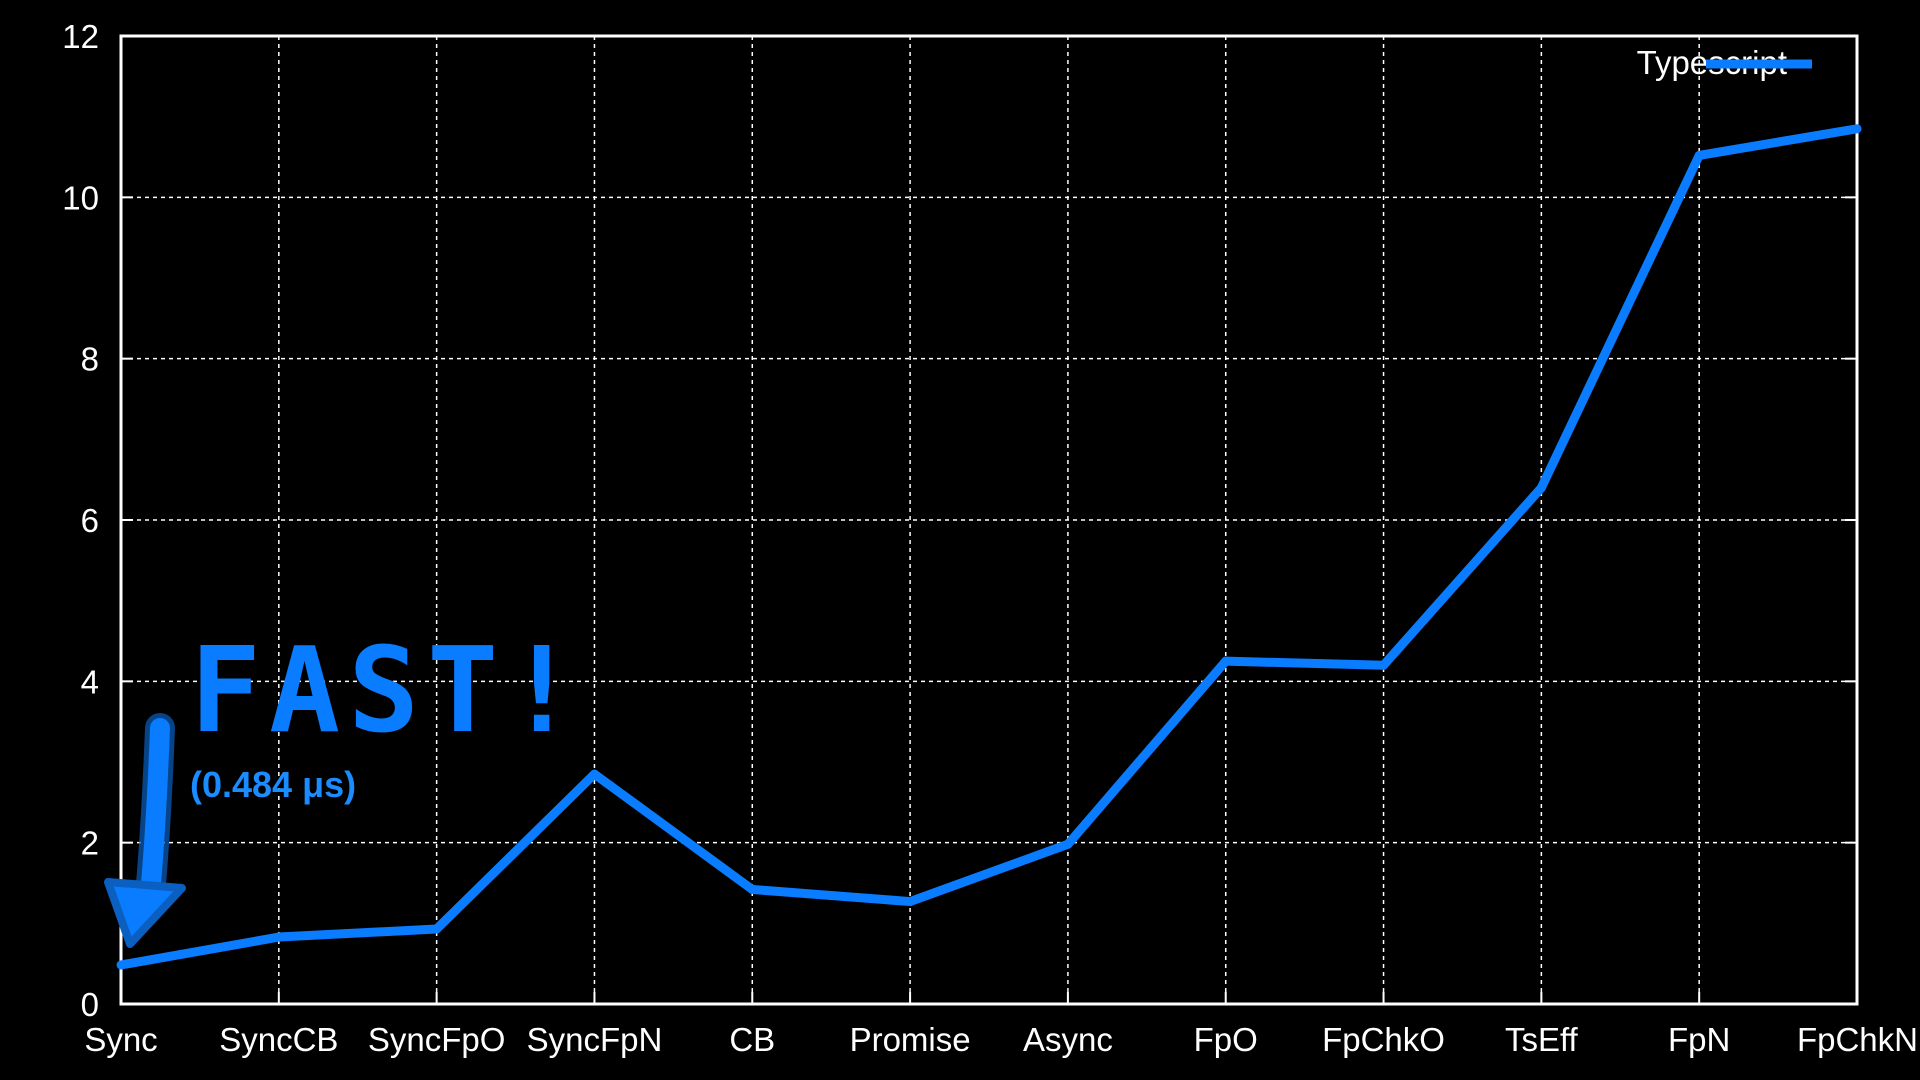 The width and height of the screenshot is (1920, 1080). Describe the element at coordinates (1383, 1039) in the screenshot. I see `x-tick-label: FpChkO` at that location.